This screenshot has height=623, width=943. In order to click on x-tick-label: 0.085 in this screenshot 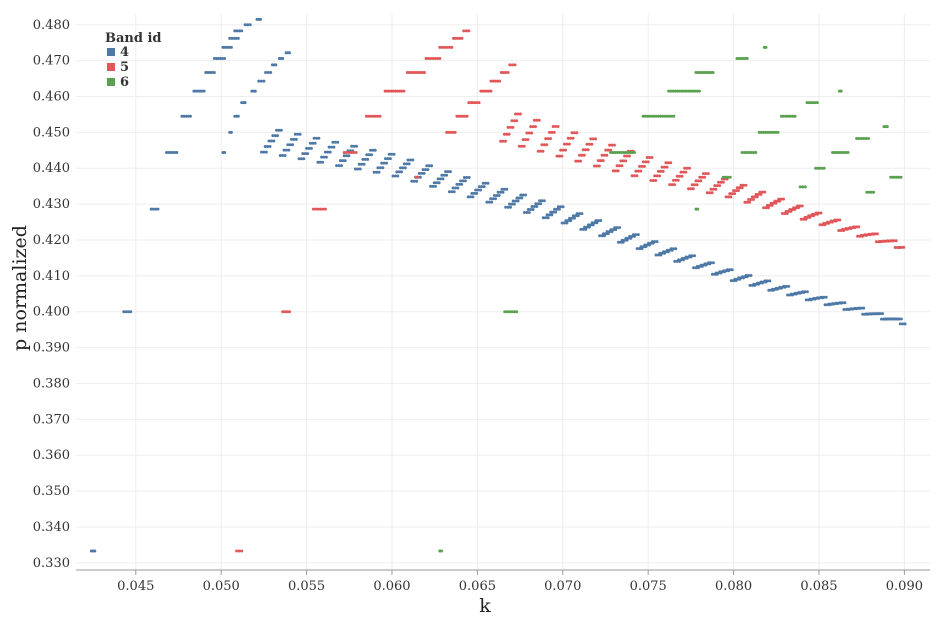, I will do `click(818, 586)`.